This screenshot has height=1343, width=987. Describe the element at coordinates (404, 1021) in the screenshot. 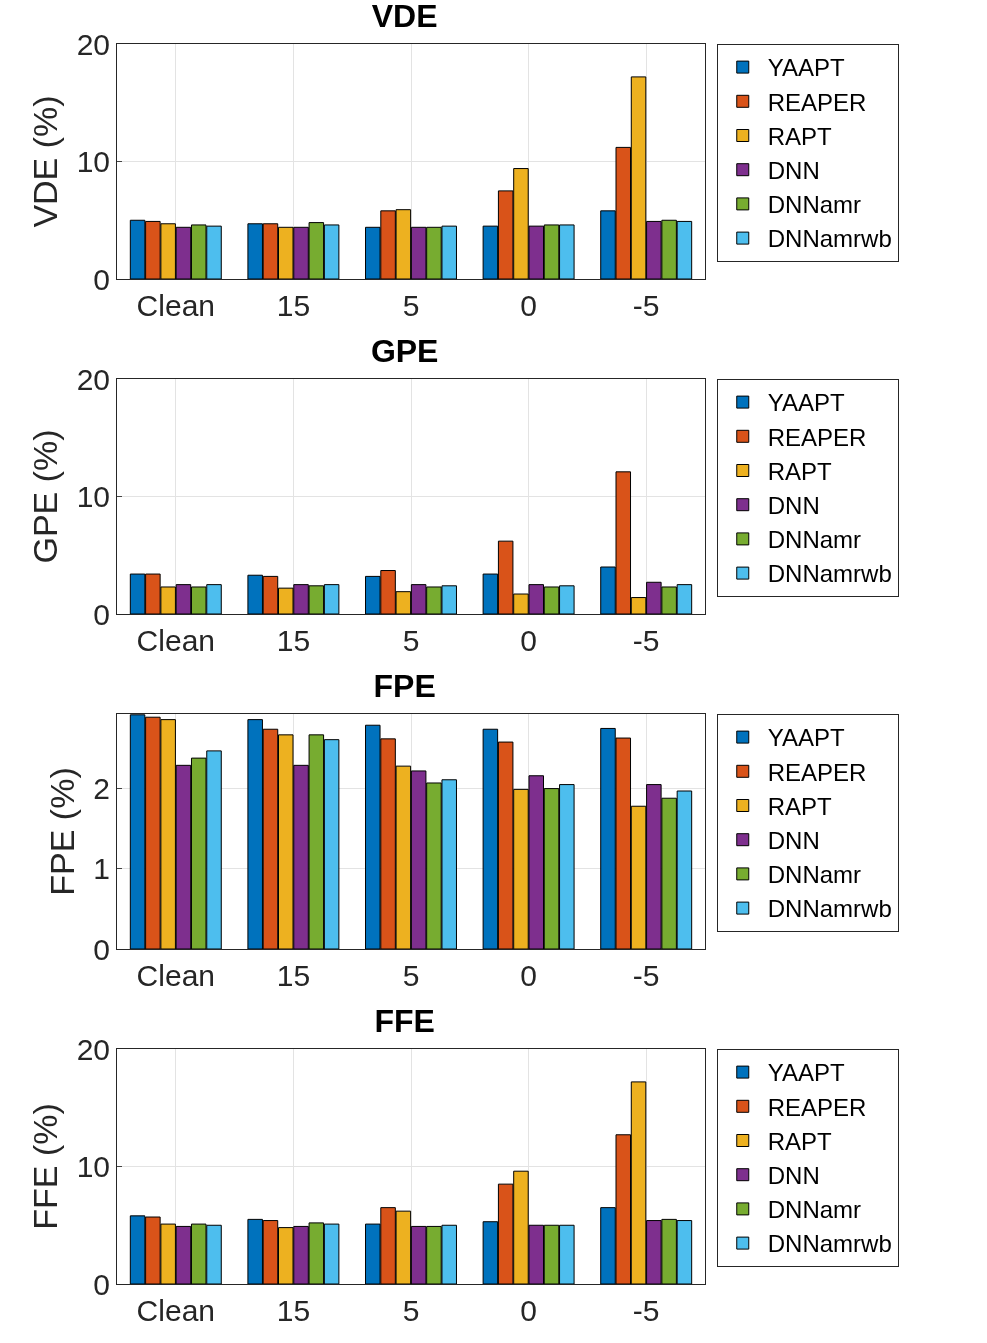

I see `chart-title: FFE` at that location.